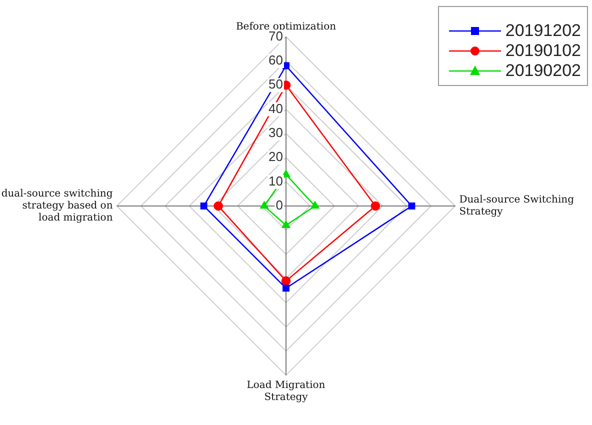 The image size is (592, 425). Describe the element at coordinates (275, 180) in the screenshot. I see `y-tick-label: 10` at that location.